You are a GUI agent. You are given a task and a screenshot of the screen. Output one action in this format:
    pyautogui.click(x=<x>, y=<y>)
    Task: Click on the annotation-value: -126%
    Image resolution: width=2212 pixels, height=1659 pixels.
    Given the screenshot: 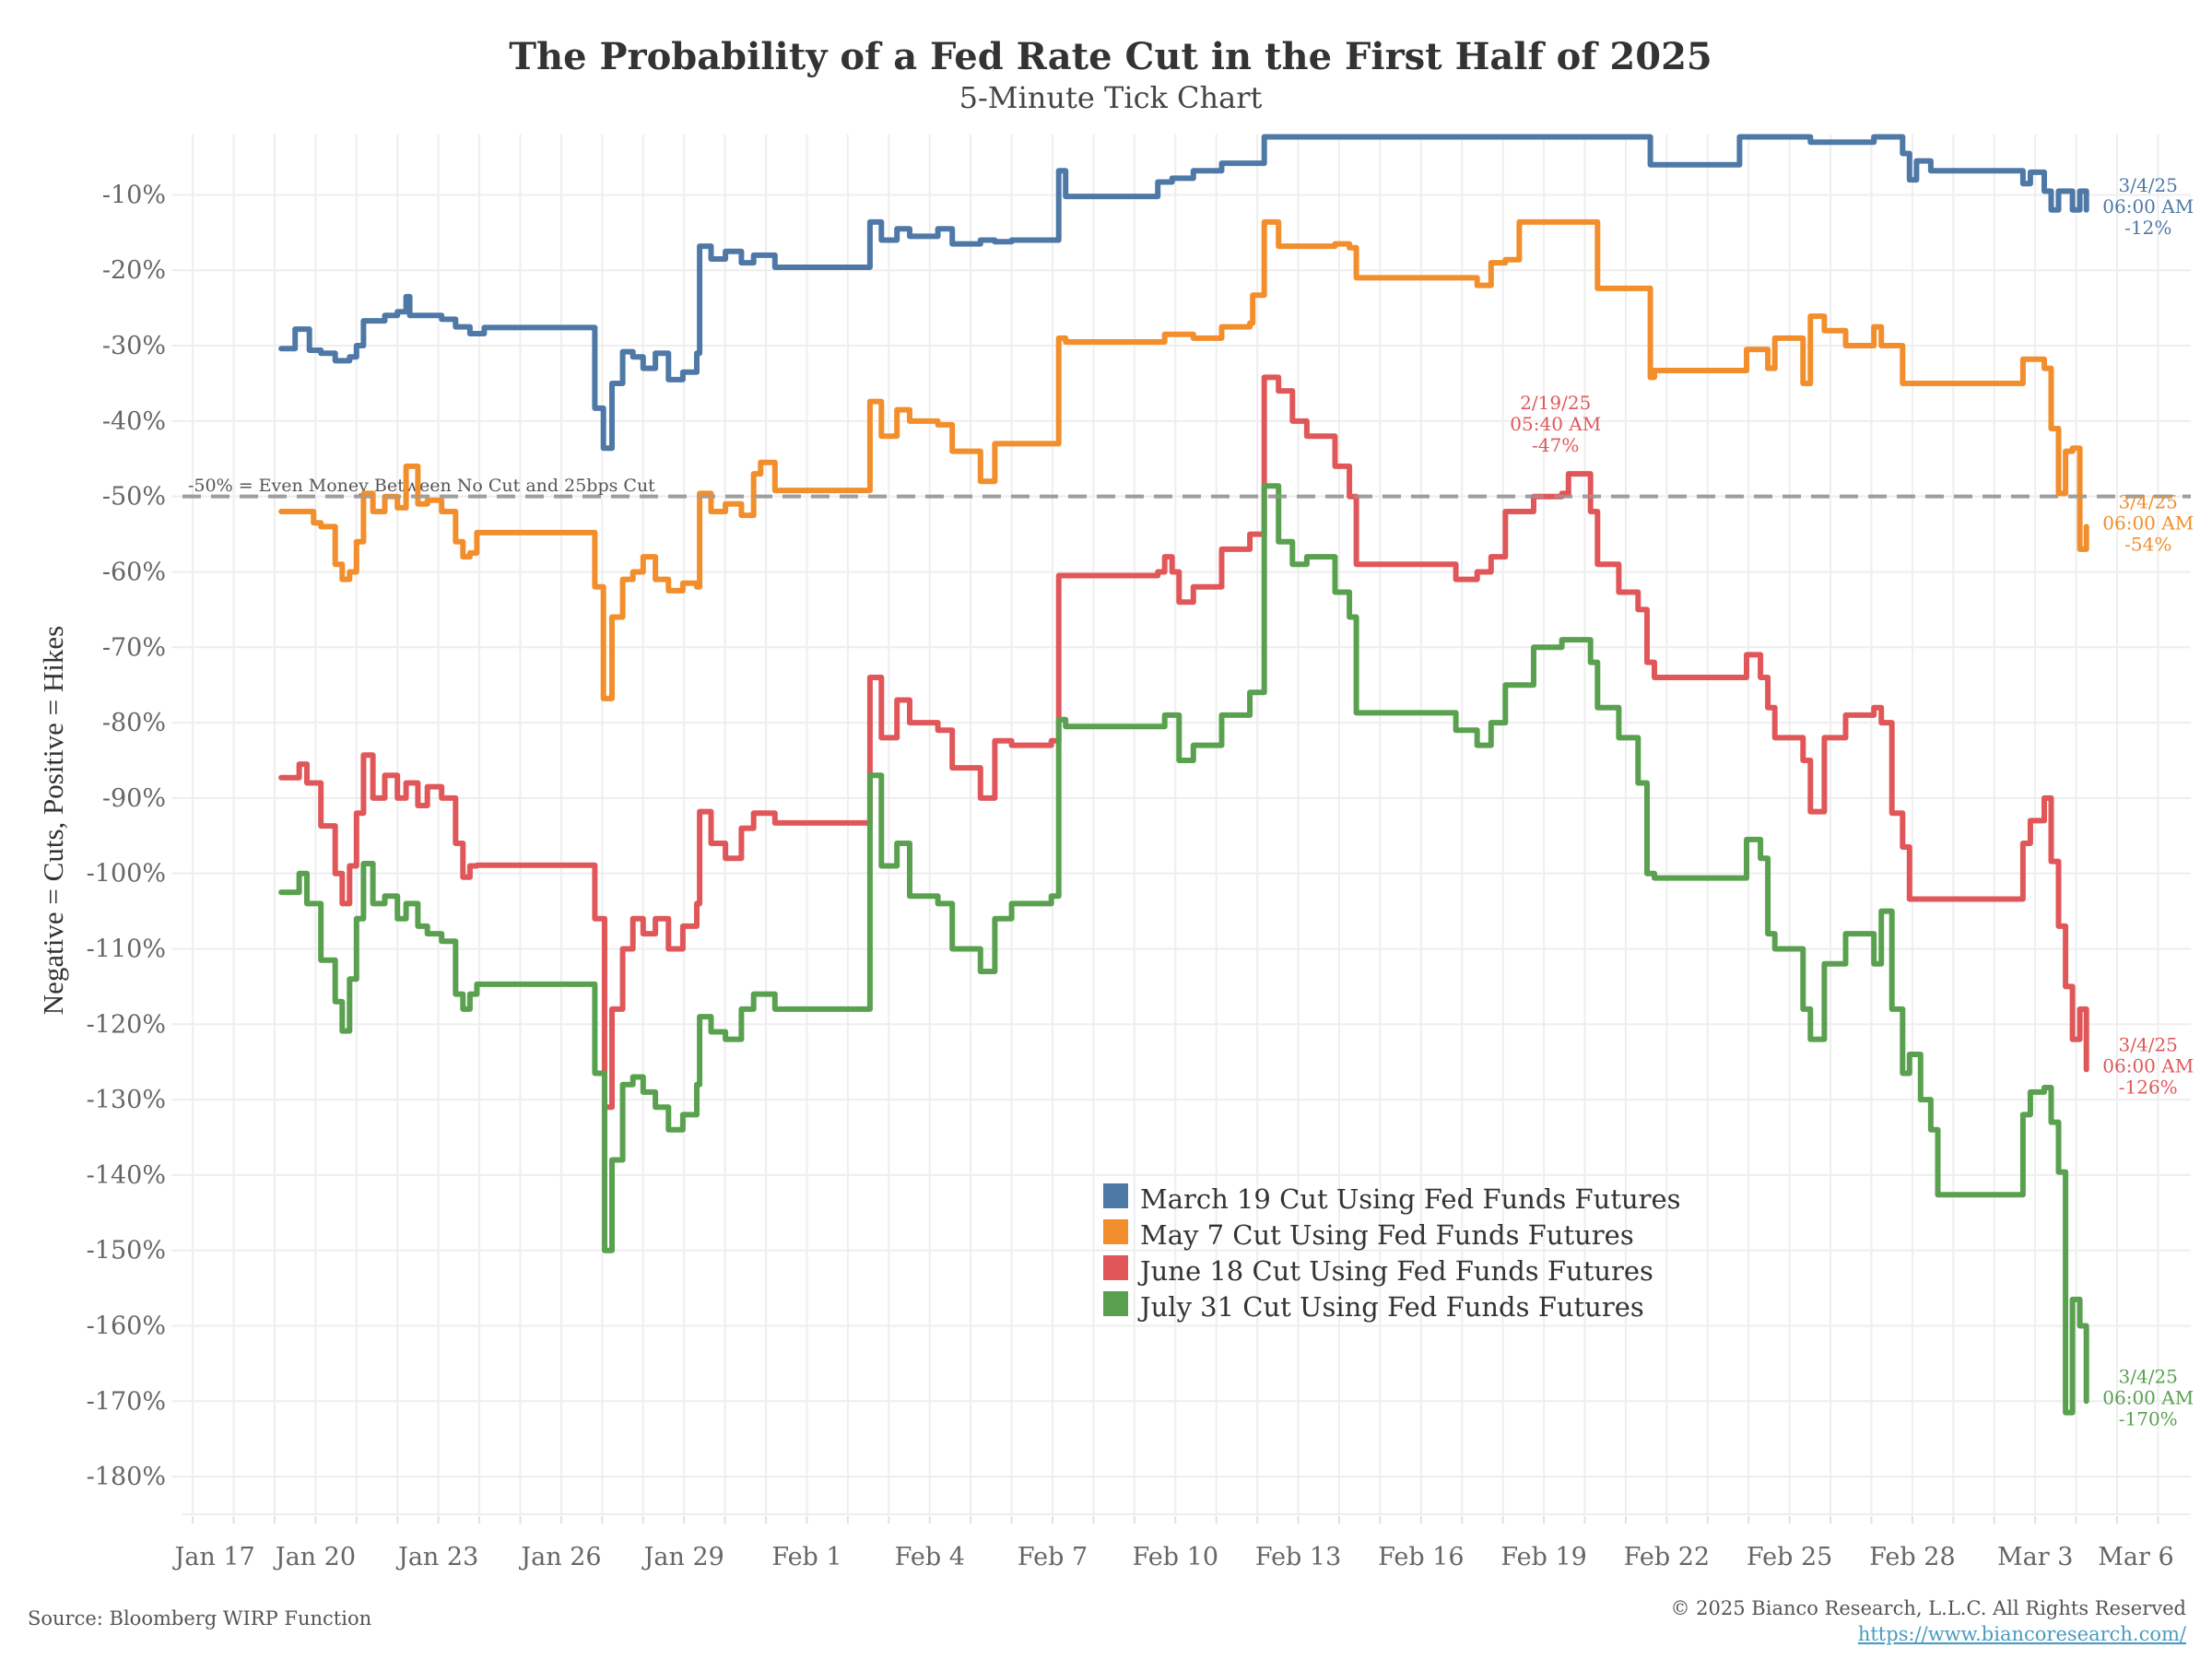 What is the action you would take?
    pyautogui.click(x=2148, y=1087)
    